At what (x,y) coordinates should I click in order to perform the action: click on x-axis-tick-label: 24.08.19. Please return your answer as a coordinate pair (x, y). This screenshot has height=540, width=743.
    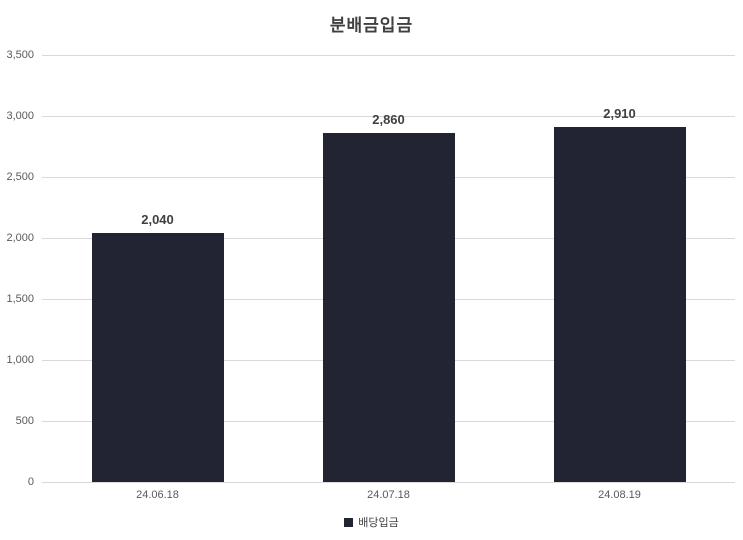
    Looking at the image, I should click on (619, 495).